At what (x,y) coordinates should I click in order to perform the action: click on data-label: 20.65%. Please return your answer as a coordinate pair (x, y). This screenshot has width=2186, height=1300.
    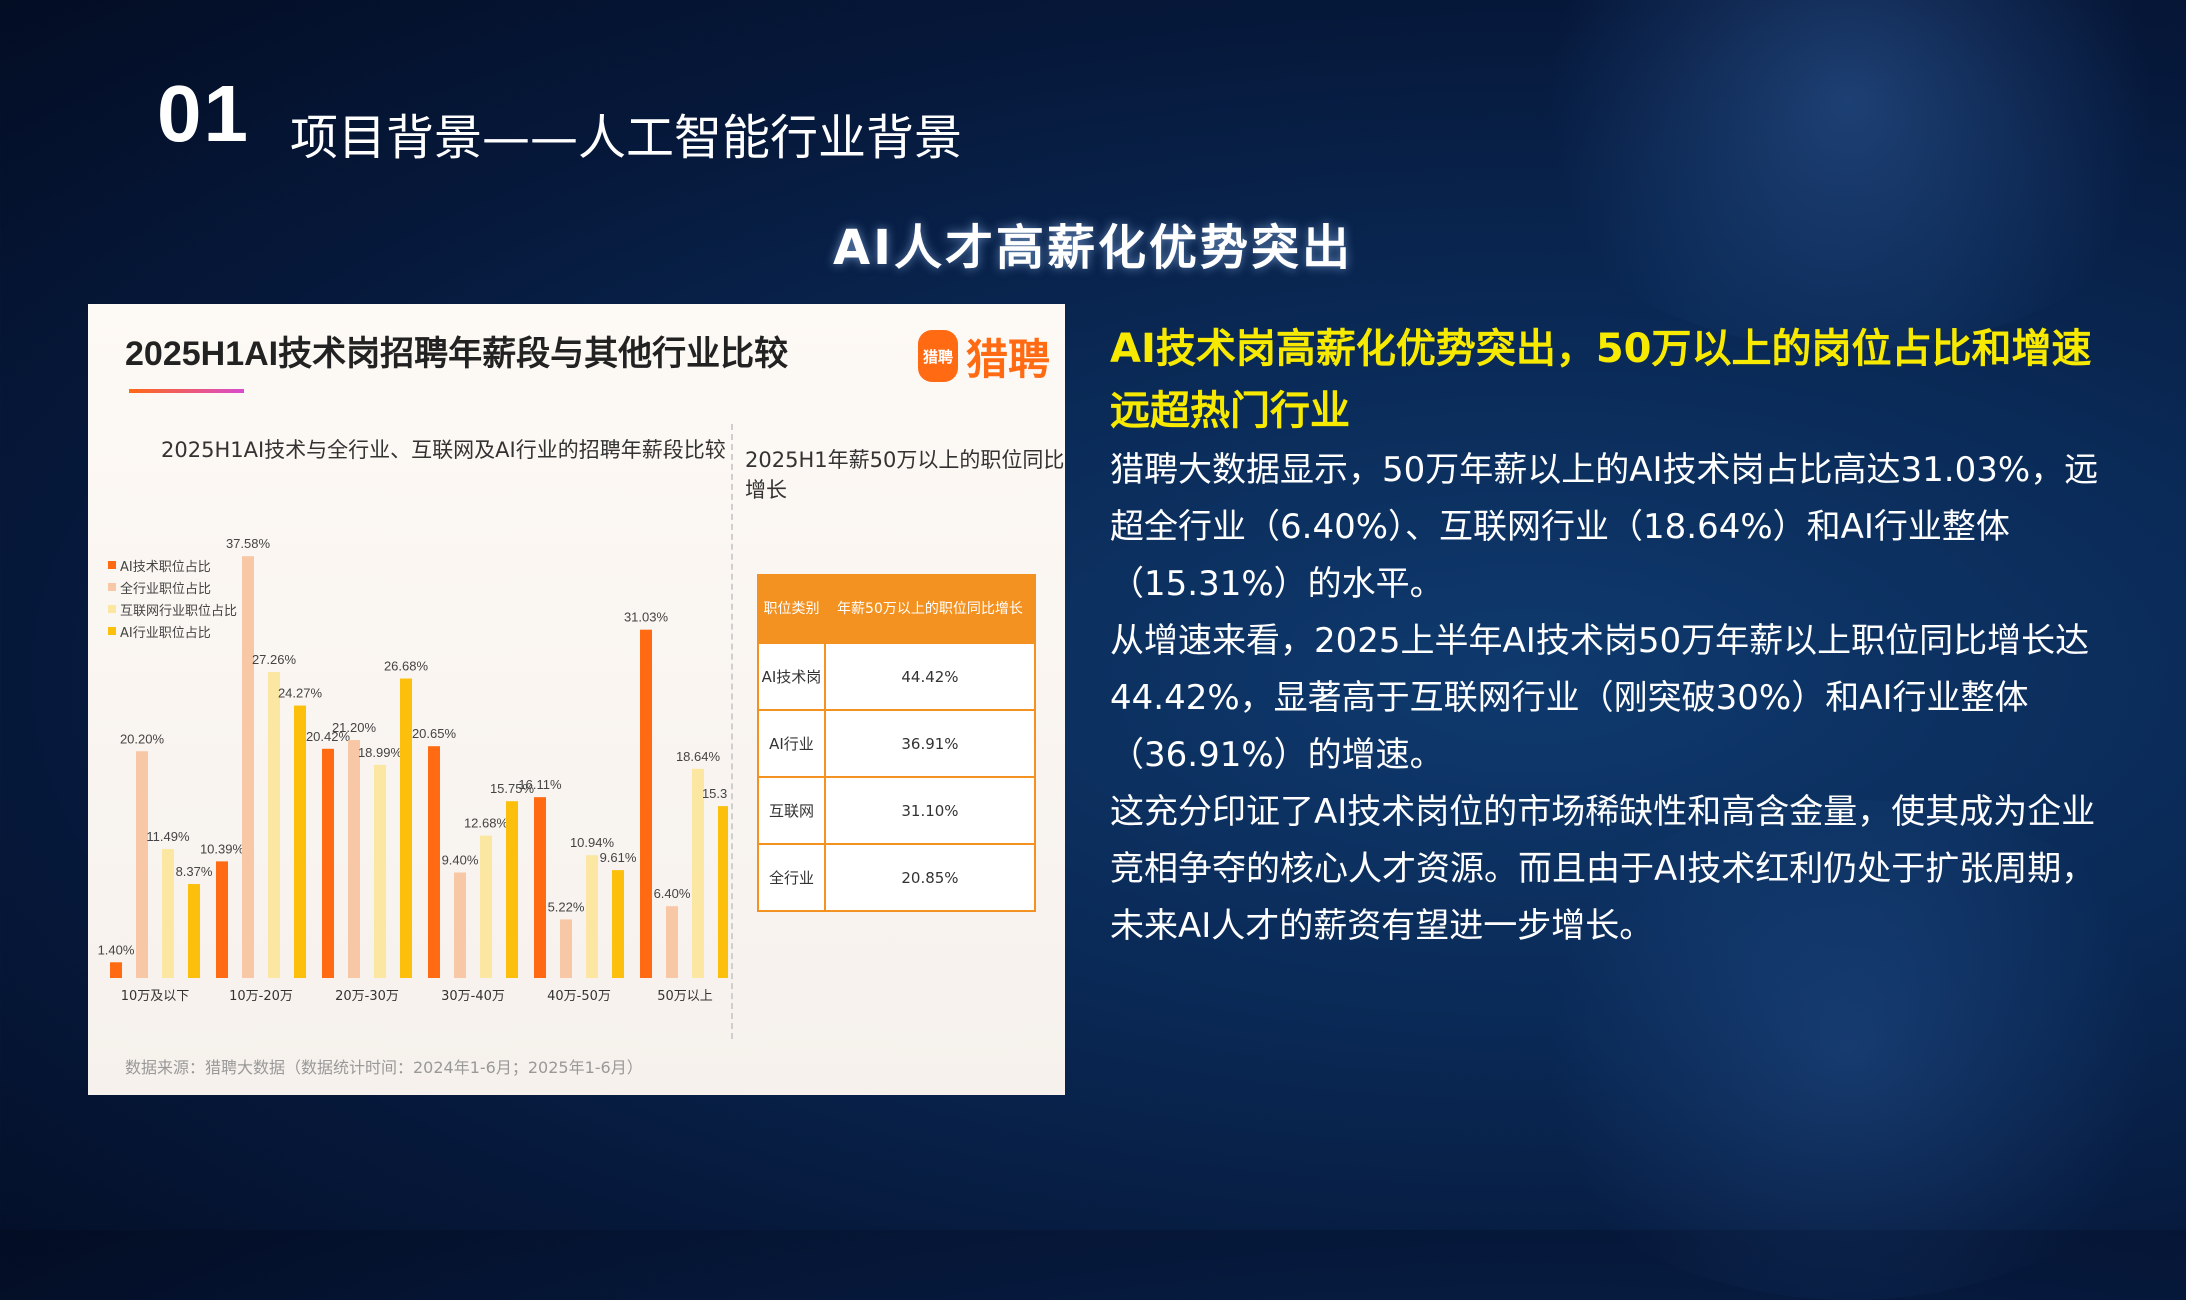
    Looking at the image, I should click on (434, 733).